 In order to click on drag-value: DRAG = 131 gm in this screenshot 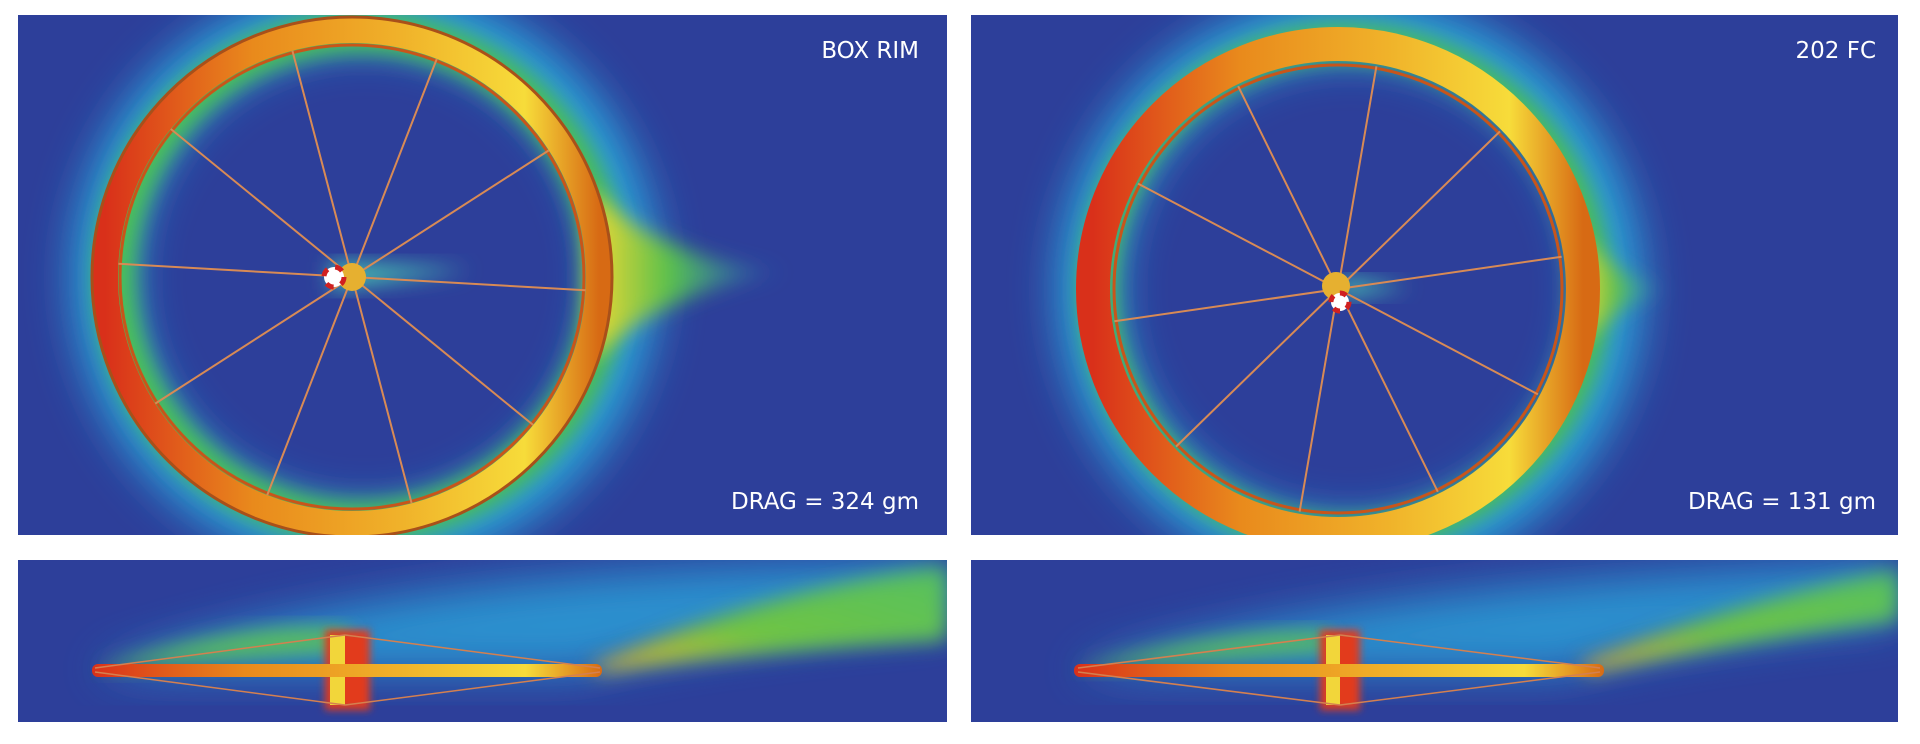, I will do `click(1782, 502)`.